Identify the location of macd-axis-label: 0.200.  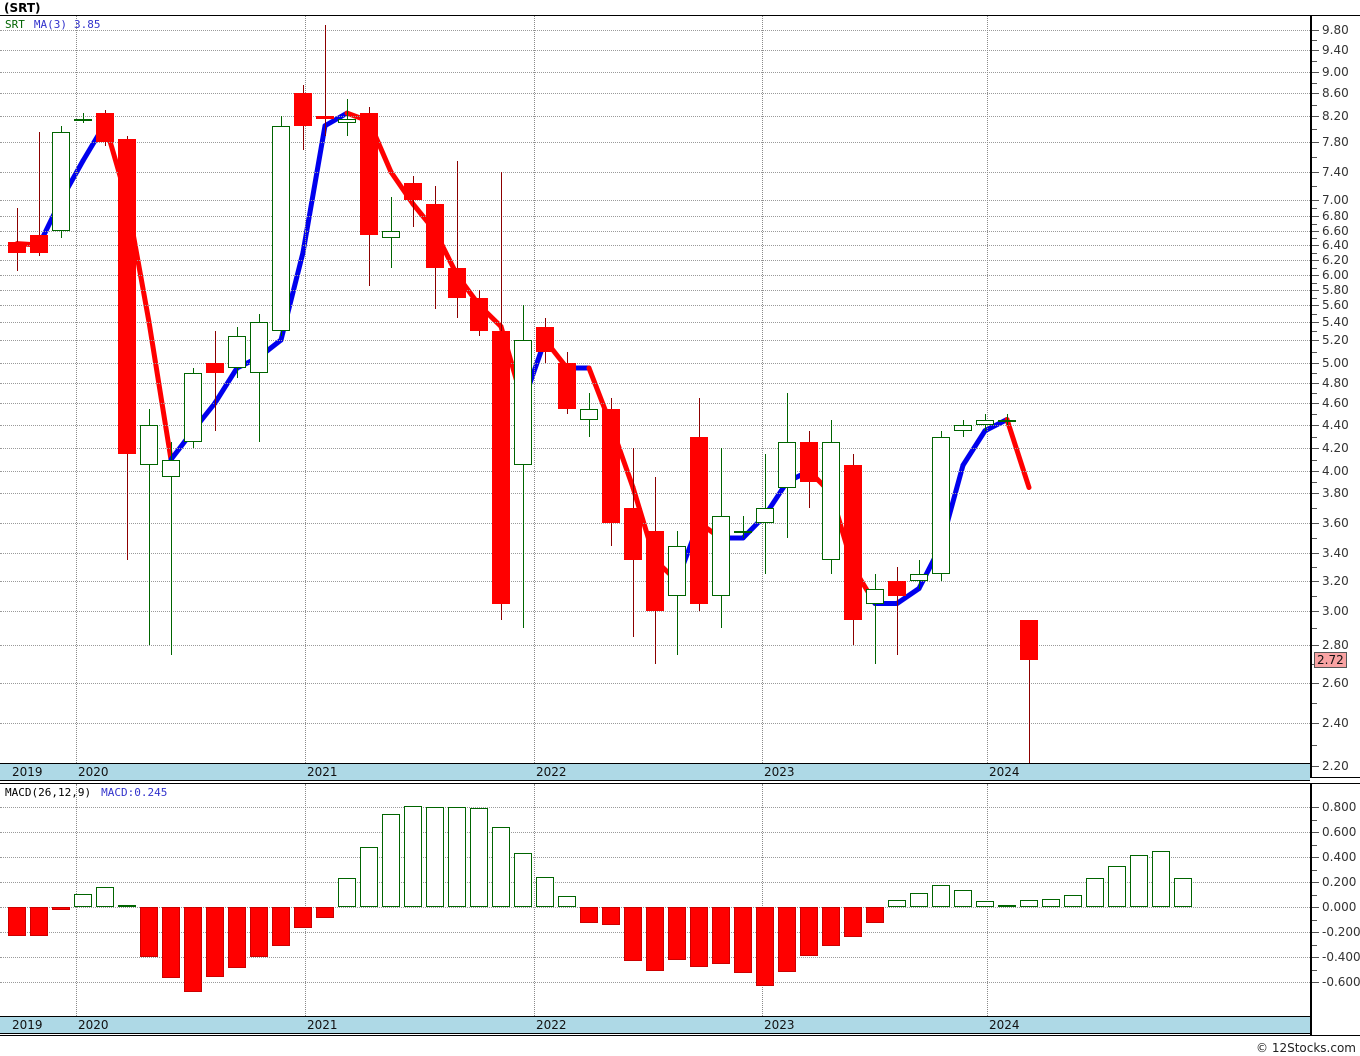
(1339, 882).